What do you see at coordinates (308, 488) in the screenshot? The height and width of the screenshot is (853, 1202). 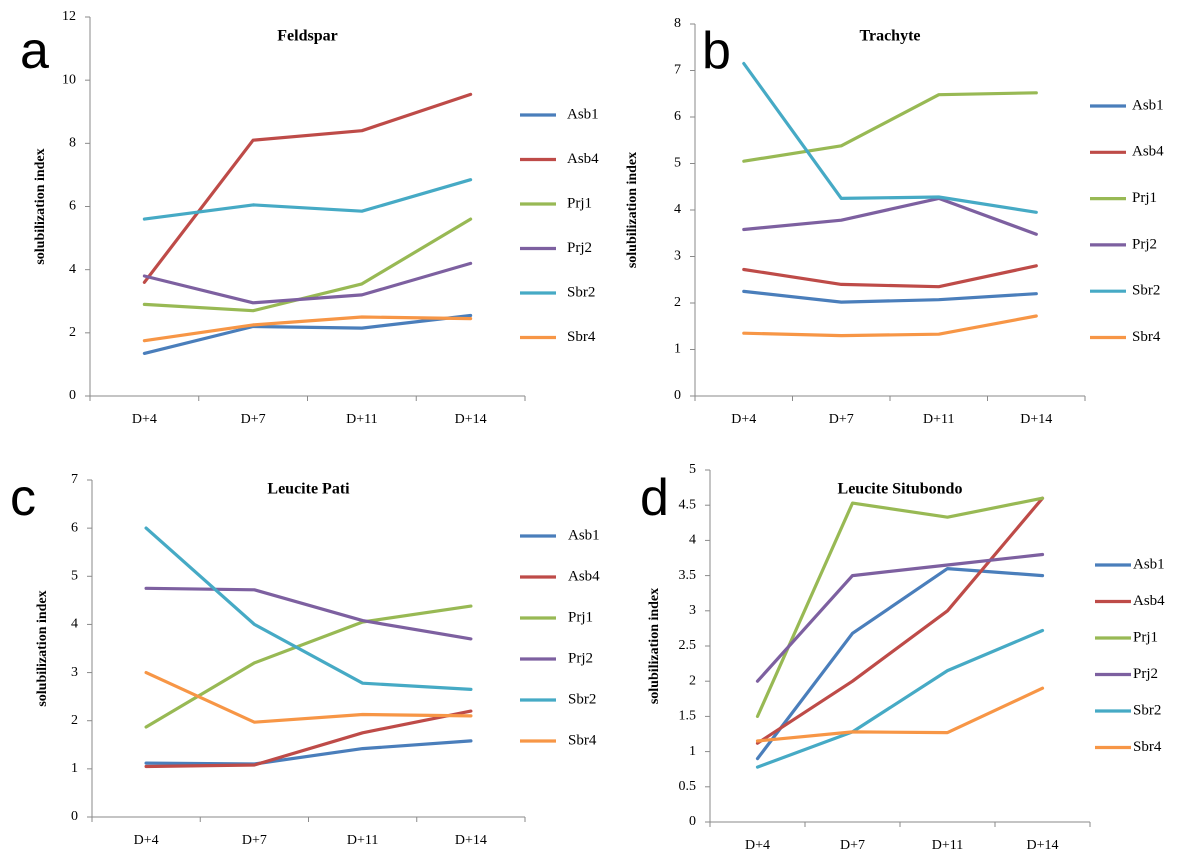 I see `chart-title: Leucite Pati` at bounding box center [308, 488].